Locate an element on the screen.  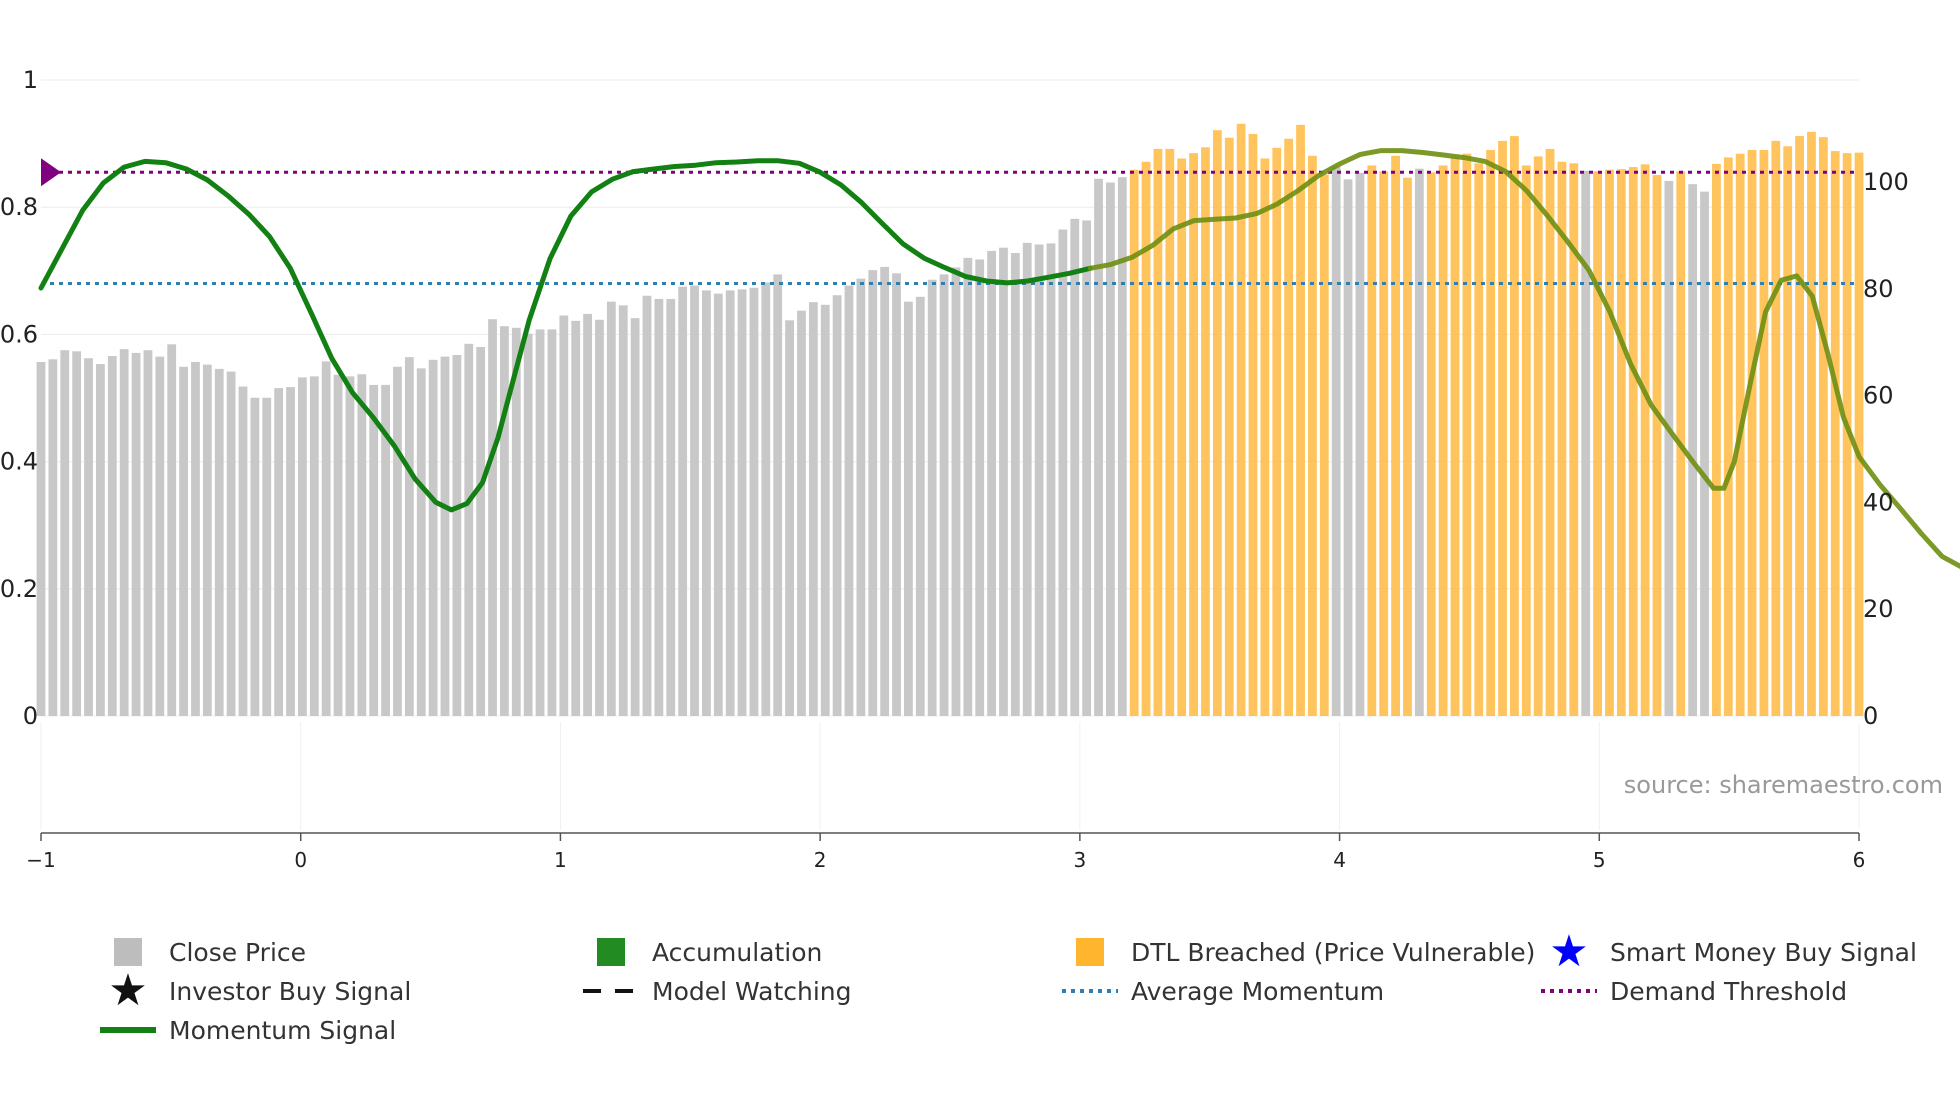
left-tick-label: 0 is located at coordinates (30, 716).